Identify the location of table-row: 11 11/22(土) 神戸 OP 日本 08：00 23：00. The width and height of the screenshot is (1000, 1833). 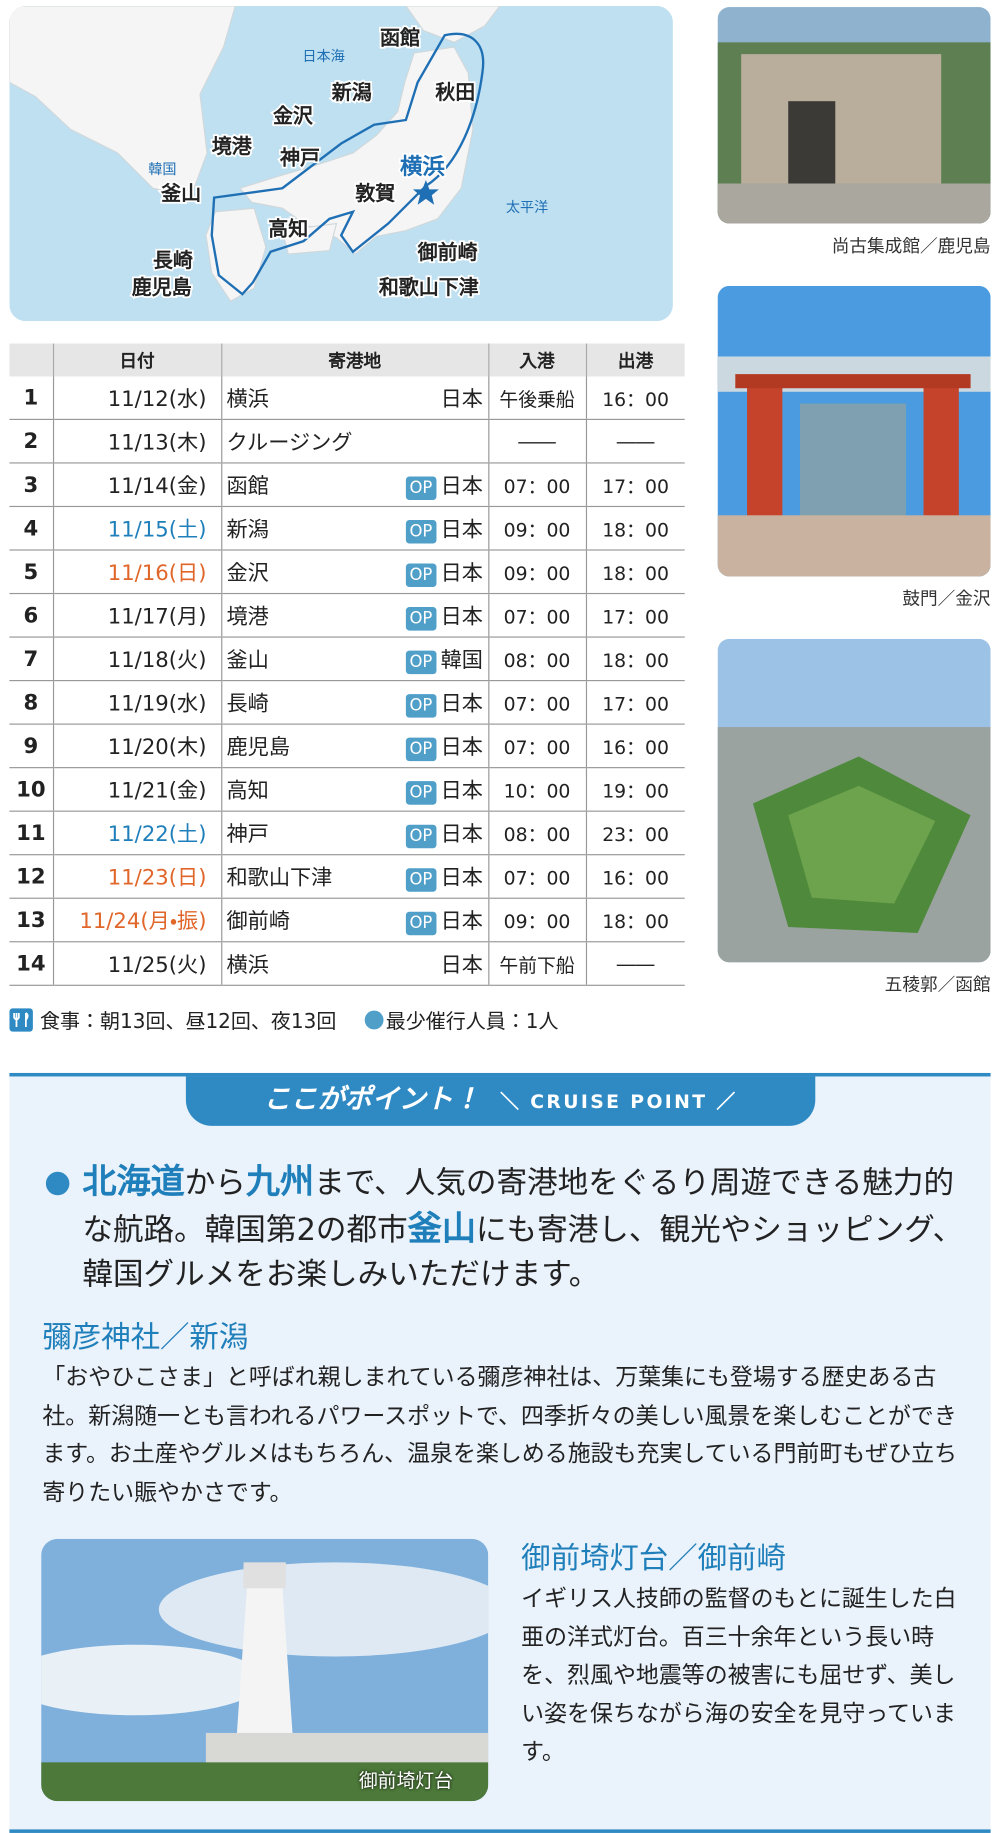
(347, 833).